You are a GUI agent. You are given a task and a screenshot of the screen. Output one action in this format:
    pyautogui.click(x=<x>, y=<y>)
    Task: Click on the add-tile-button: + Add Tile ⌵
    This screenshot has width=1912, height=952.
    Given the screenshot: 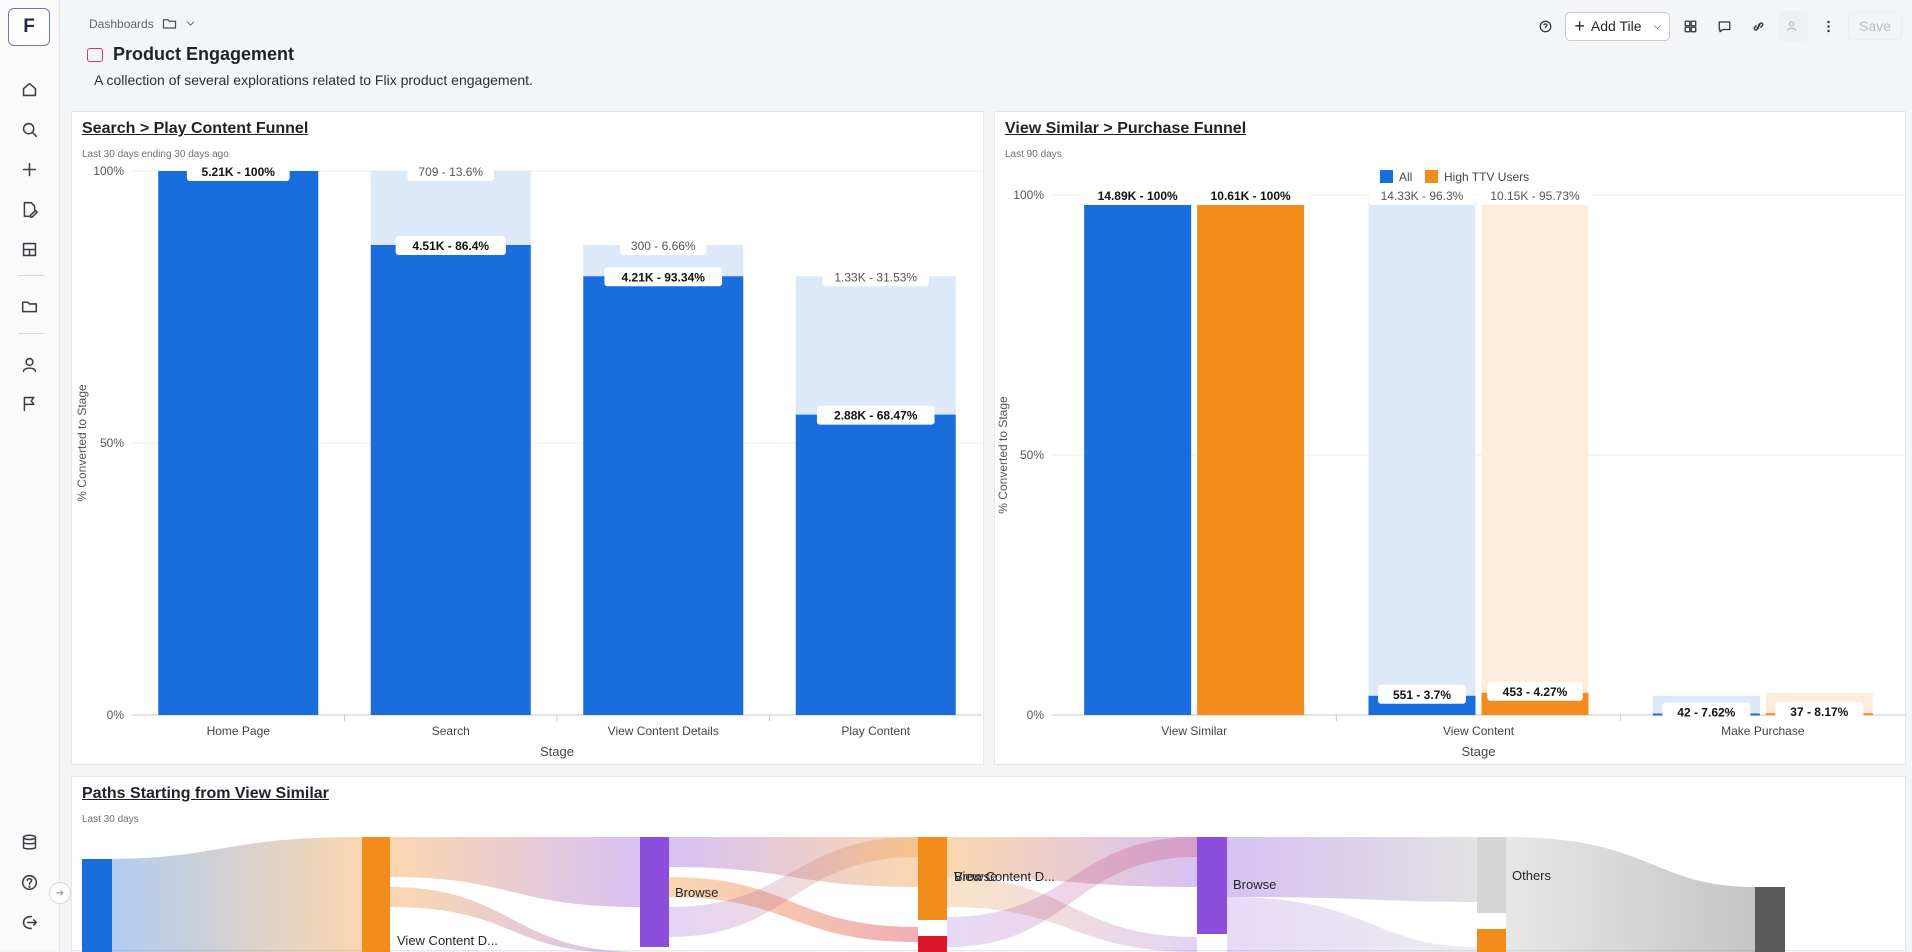 What is the action you would take?
    pyautogui.click(x=1618, y=26)
    